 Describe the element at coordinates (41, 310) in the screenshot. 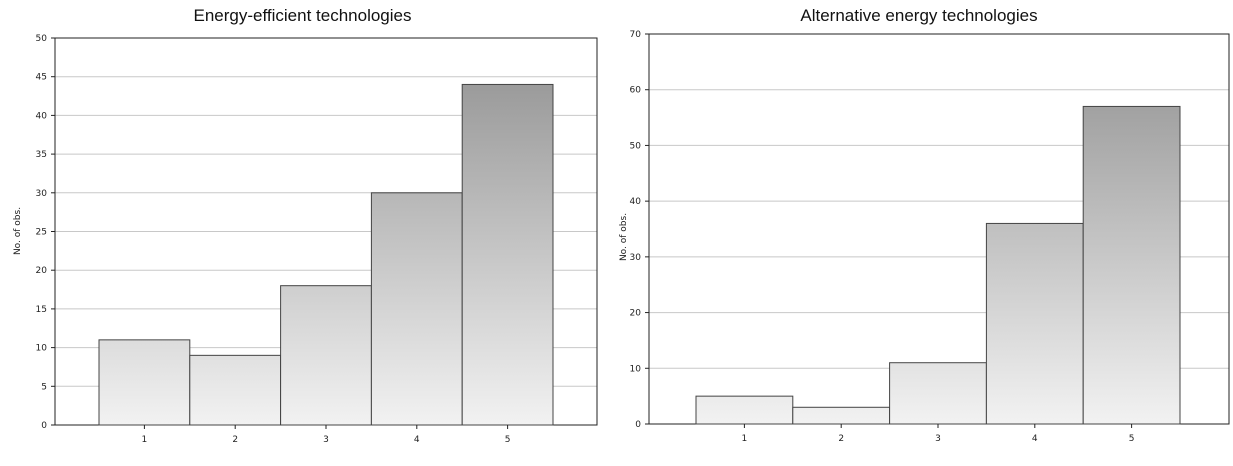

I see `y-tick-label: 15` at that location.